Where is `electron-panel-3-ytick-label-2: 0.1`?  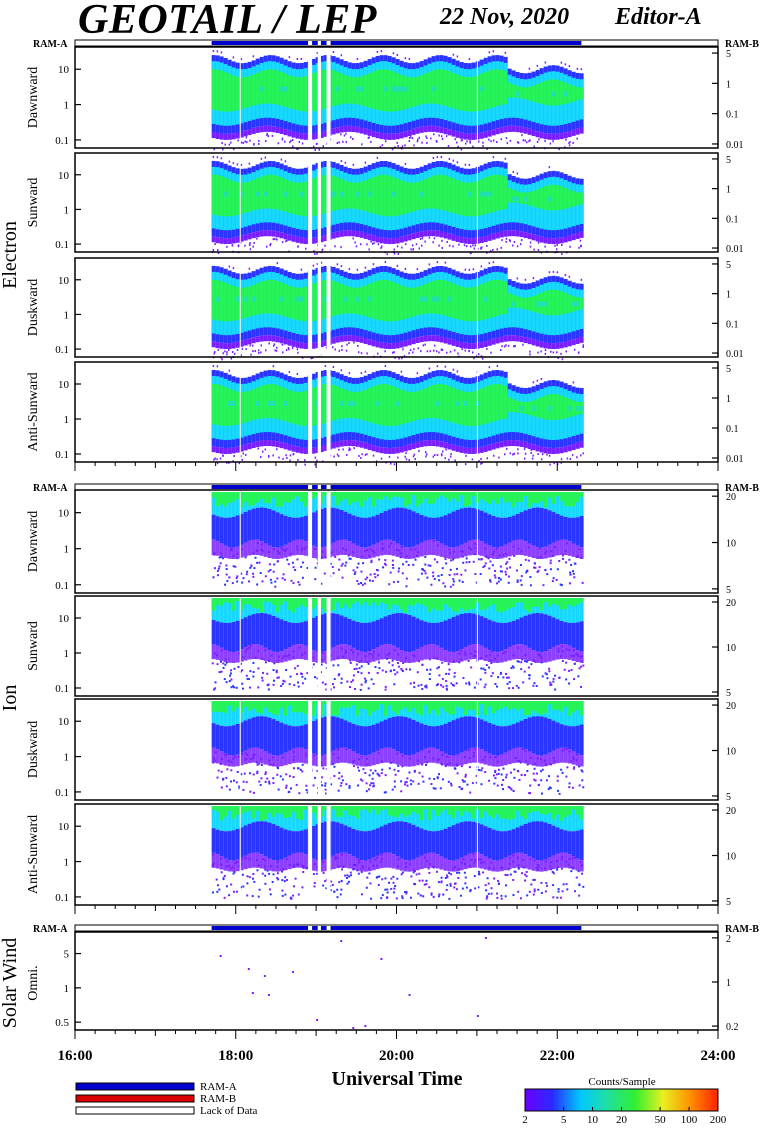 electron-panel-3-ytick-label-2: 0.1 is located at coordinates (62, 455).